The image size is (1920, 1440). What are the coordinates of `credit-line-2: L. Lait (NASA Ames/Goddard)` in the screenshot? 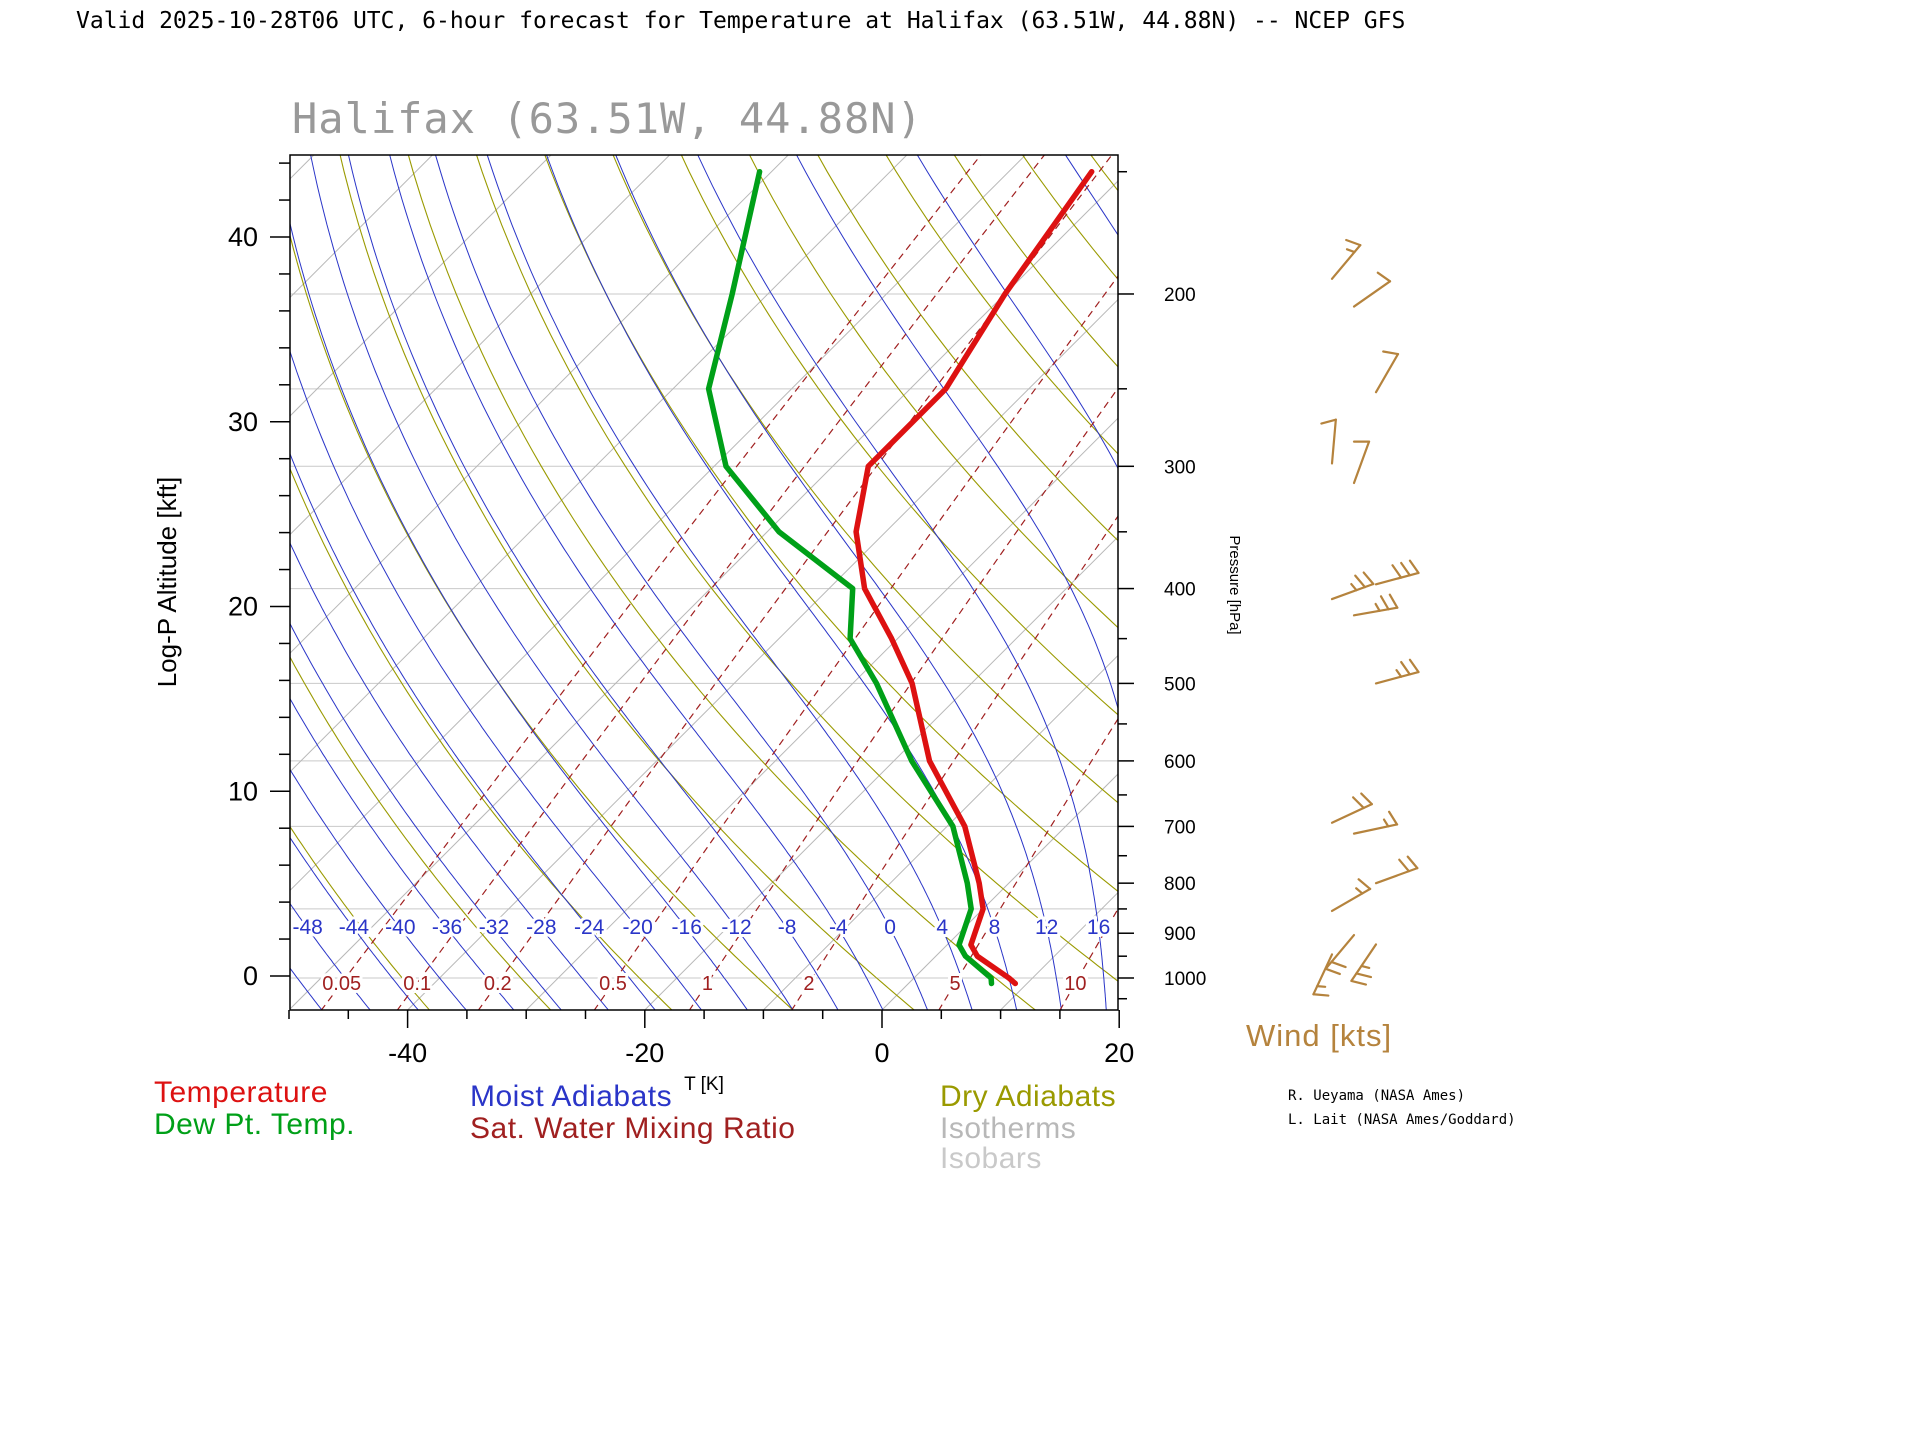 It's located at (1402, 1120).